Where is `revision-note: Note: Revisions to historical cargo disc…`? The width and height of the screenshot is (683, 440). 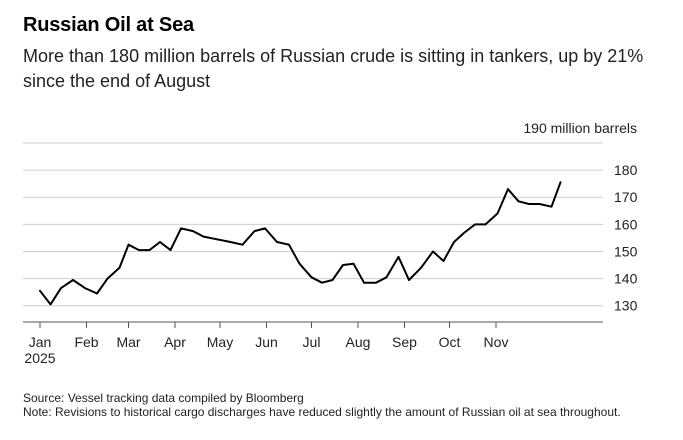
revision-note: Note: Revisions to historical cargo disc… is located at coordinates (322, 412).